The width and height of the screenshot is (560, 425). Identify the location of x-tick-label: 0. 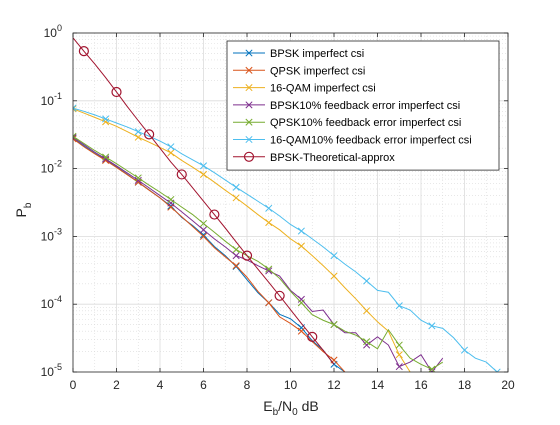
(73, 385).